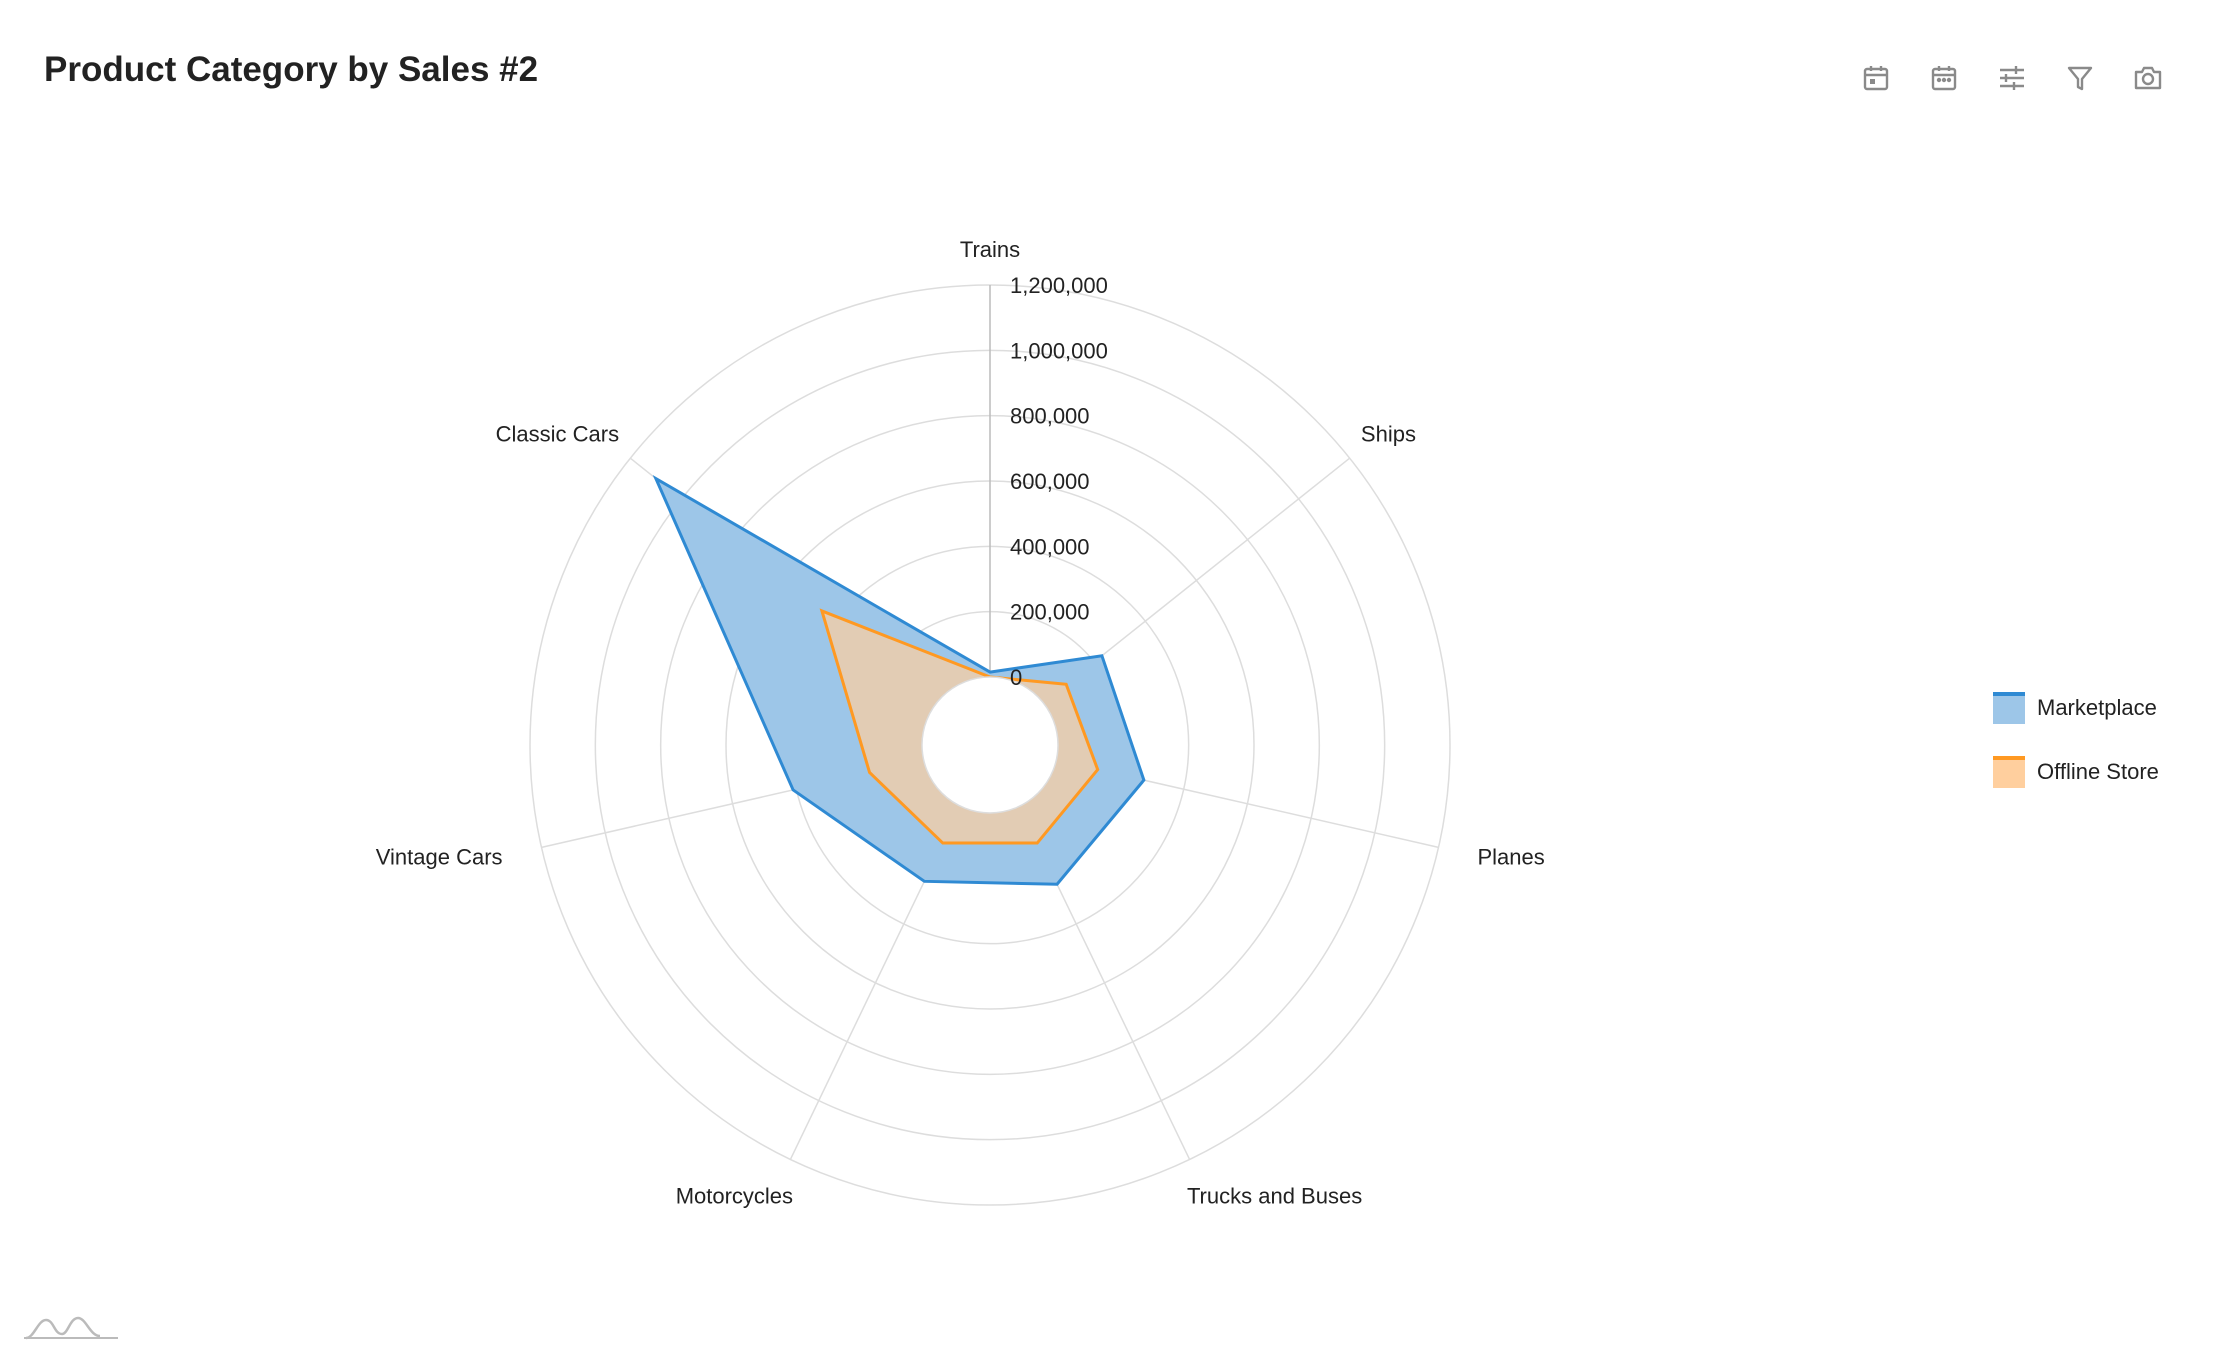  I want to click on legend-item-offline-store: Offline Store, so click(2076, 772).